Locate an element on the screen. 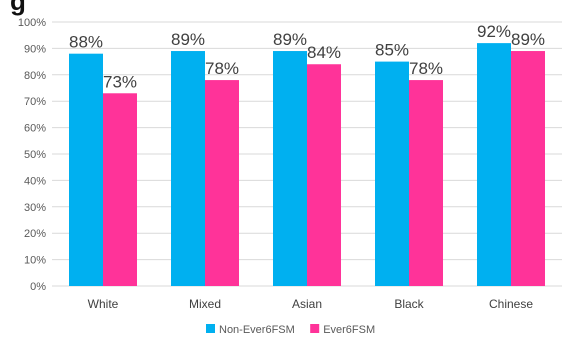  data-label: 88% is located at coordinates (86, 42).